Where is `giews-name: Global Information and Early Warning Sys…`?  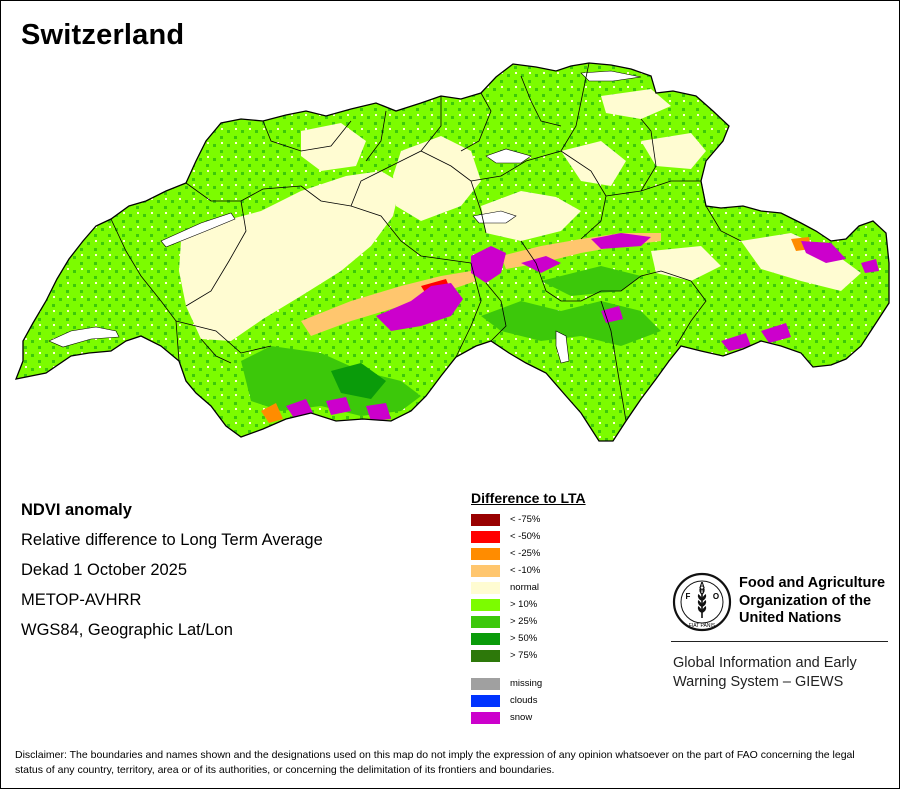
giews-name: Global Information and Early Warning Sys… is located at coordinates (765, 672).